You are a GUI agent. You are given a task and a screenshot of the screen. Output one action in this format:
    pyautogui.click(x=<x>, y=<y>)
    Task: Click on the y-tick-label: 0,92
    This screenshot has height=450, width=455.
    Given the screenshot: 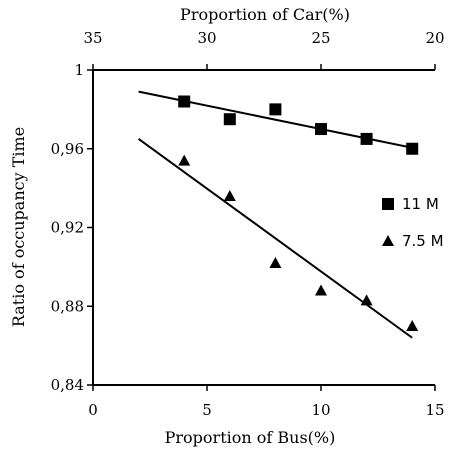 What is the action you would take?
    pyautogui.click(x=67, y=228)
    